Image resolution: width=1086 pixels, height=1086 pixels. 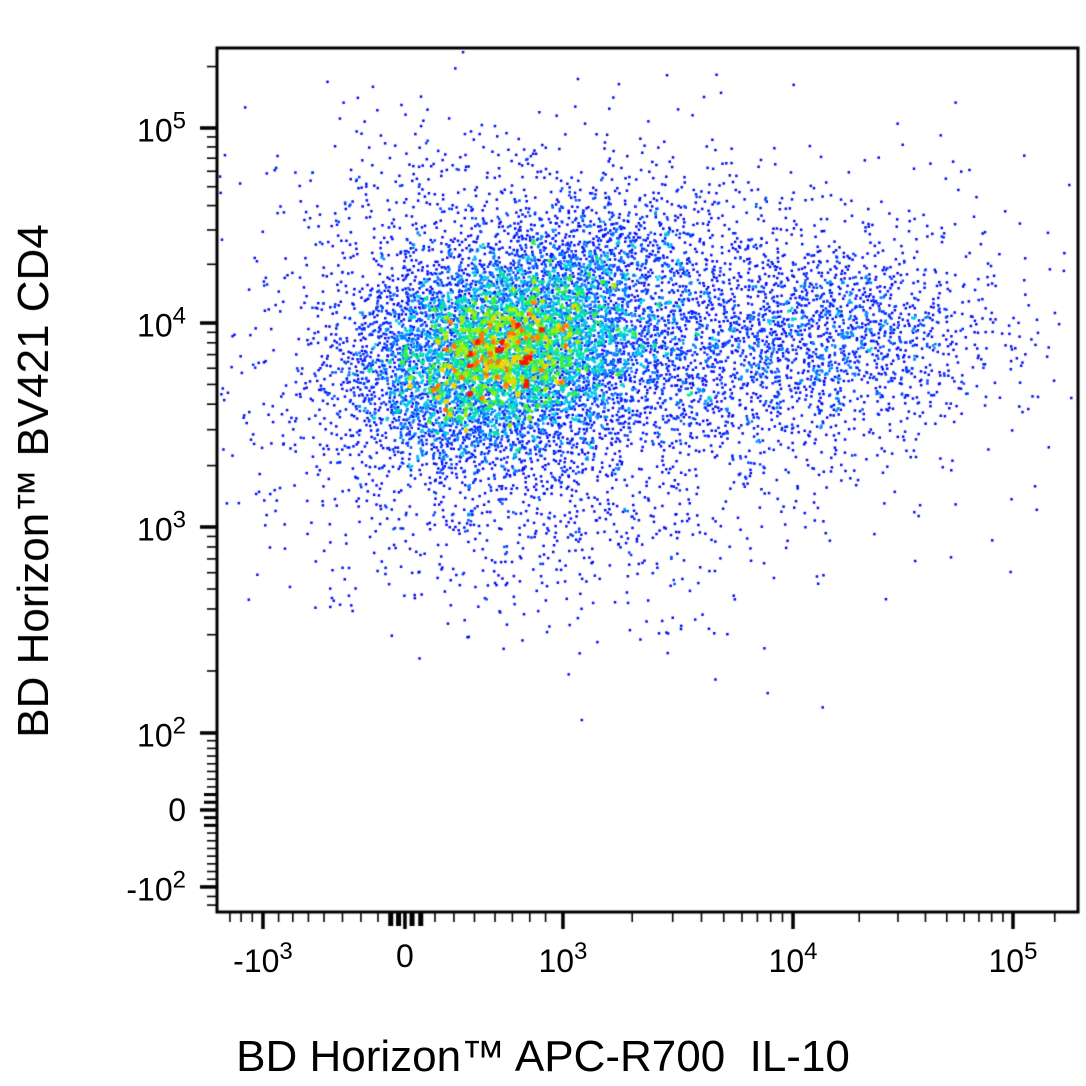 I want to click on y-tick-label: 0, so click(x=177, y=809).